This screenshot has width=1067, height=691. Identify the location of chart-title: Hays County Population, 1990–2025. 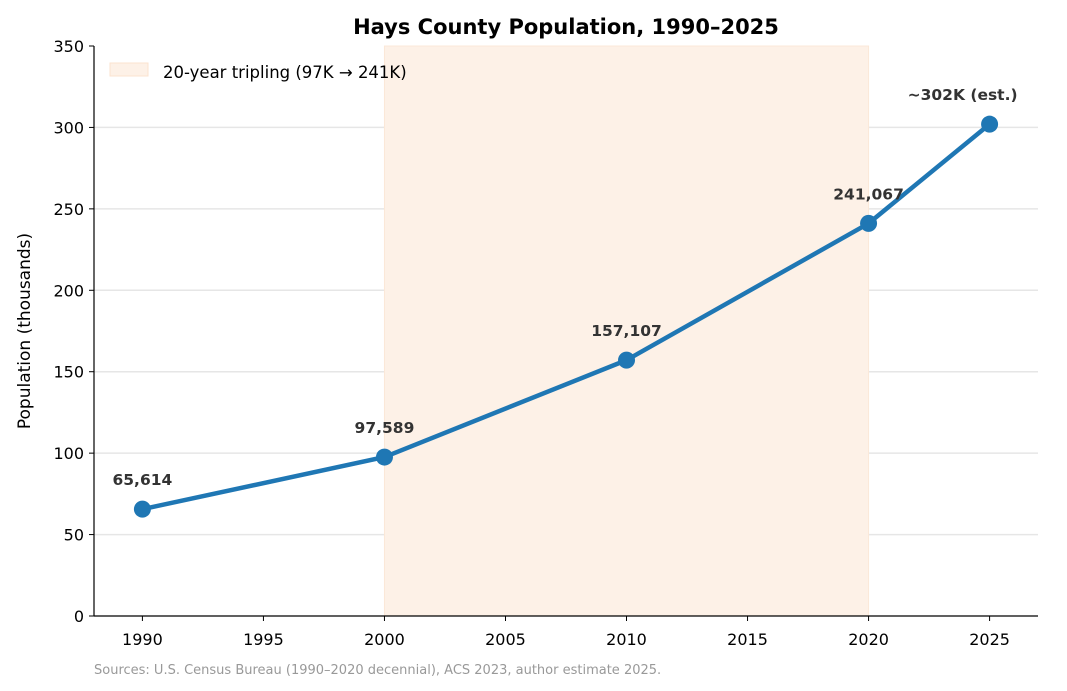
(566, 27).